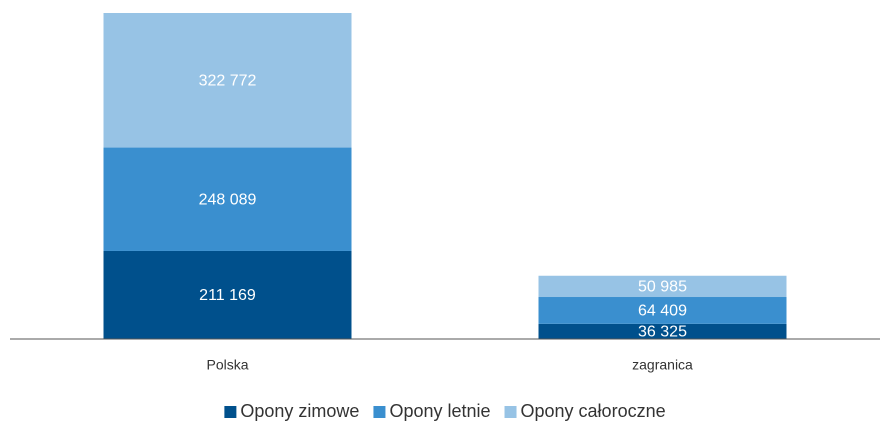  What do you see at coordinates (227, 365) in the screenshot?
I see `x-tick-label: Polska` at bounding box center [227, 365].